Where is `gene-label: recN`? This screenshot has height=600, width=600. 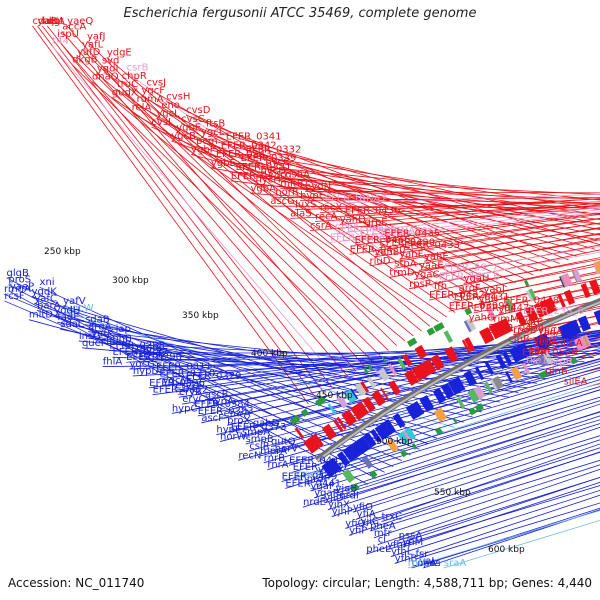
gene-label: recN is located at coordinates (249, 455).